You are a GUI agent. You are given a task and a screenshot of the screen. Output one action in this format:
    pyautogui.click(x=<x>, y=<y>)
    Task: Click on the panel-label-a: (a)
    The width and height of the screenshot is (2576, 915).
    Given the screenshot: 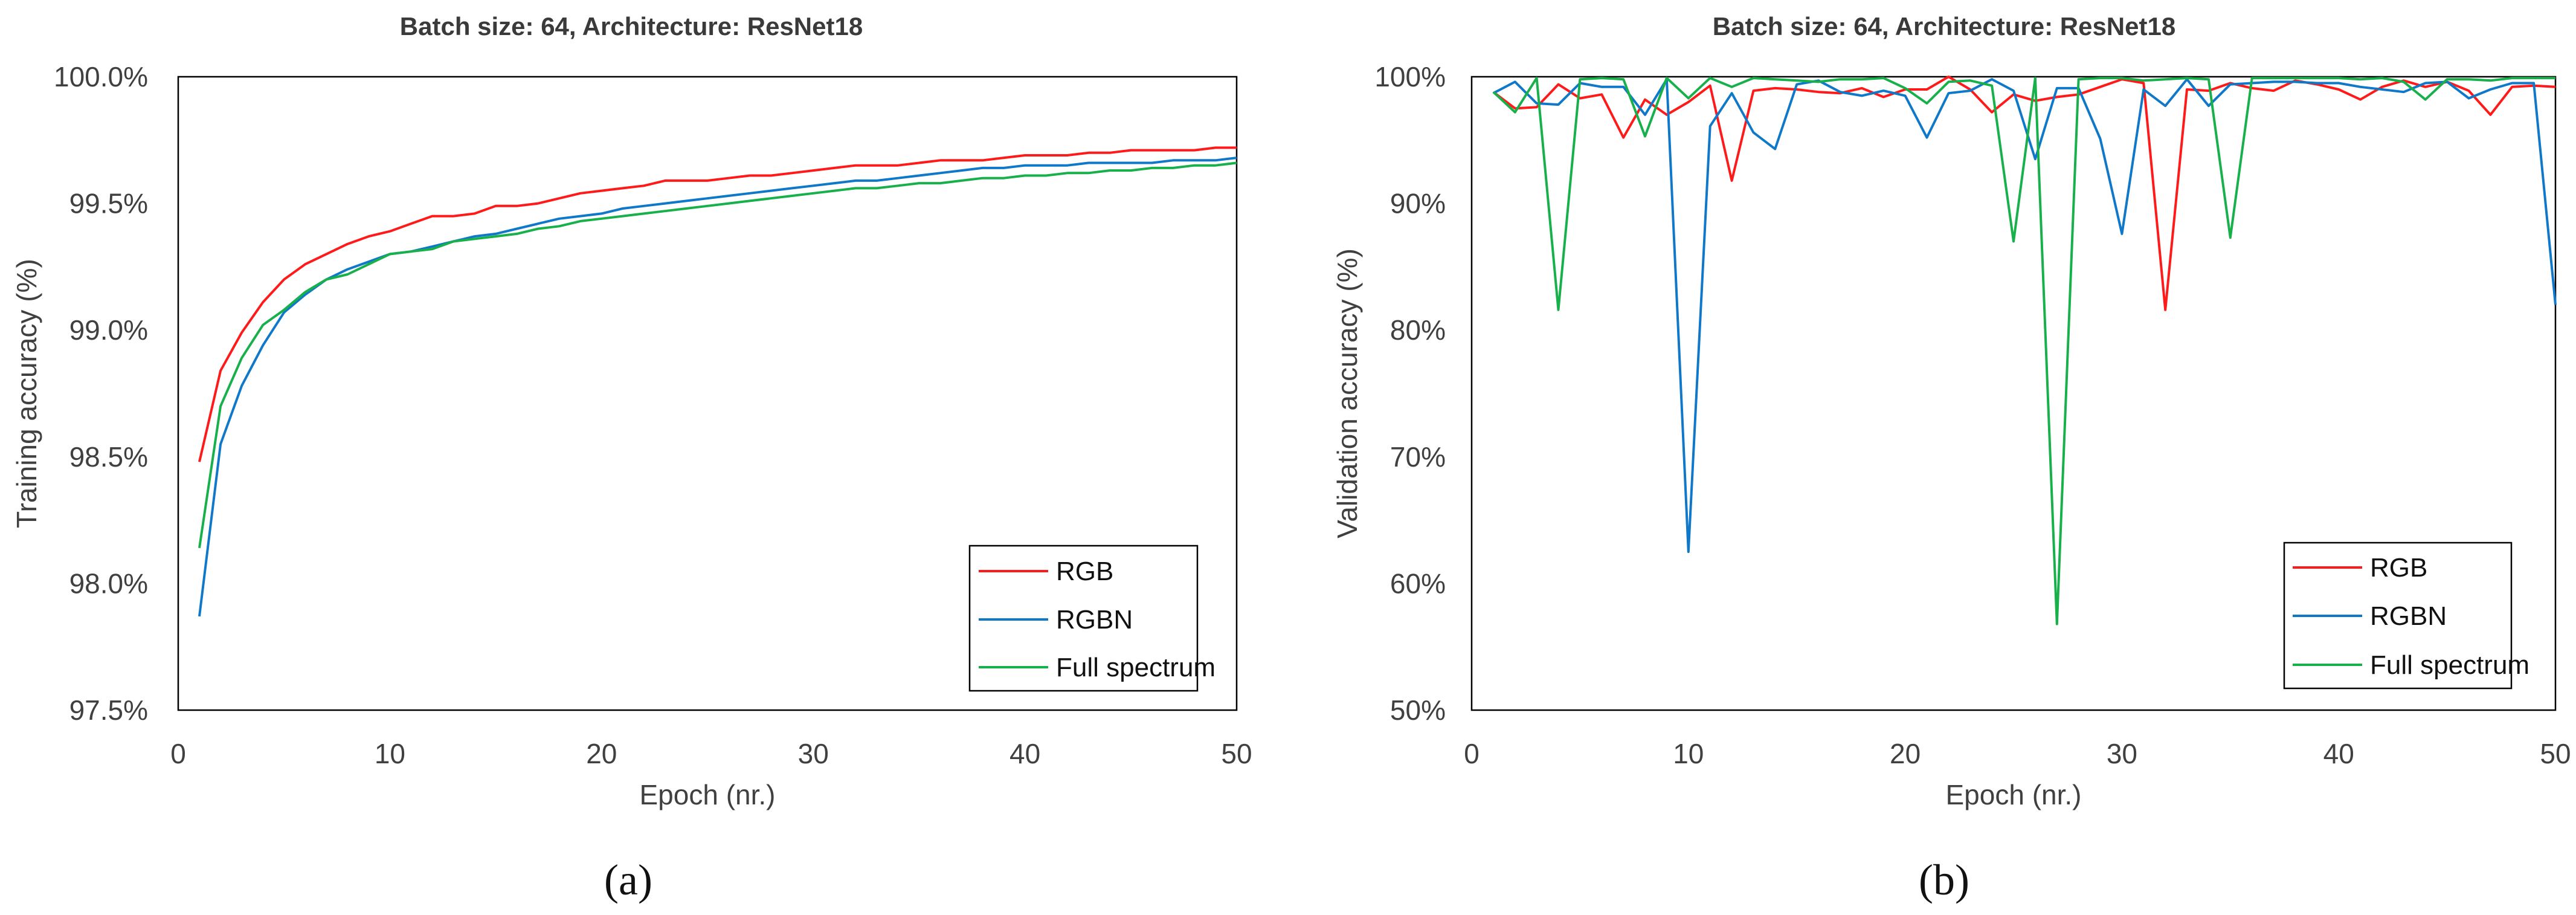 What is the action you would take?
    pyautogui.click(x=628, y=880)
    